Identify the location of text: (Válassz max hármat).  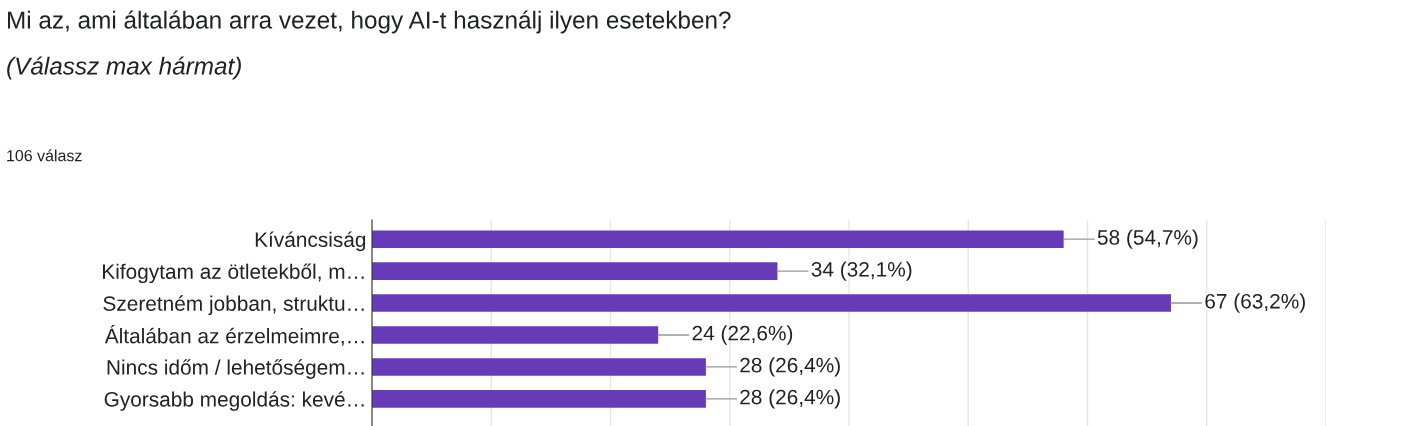
(124, 68).